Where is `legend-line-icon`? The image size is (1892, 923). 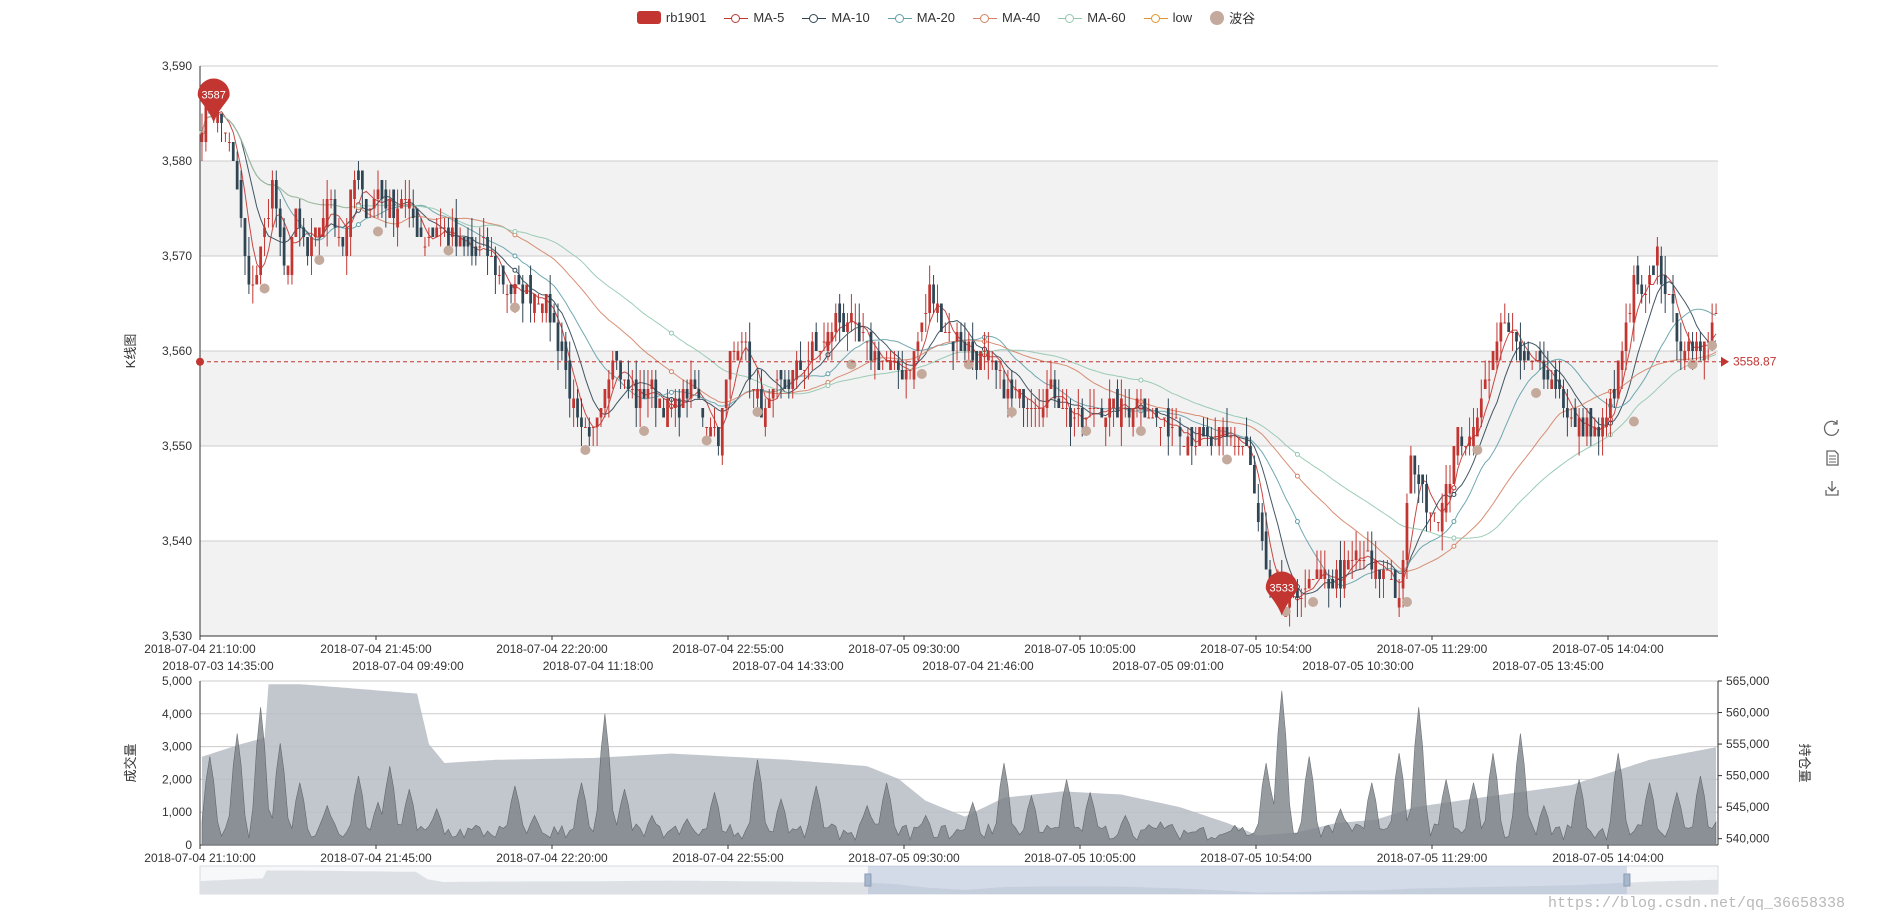
legend-line-icon is located at coordinates (985, 18).